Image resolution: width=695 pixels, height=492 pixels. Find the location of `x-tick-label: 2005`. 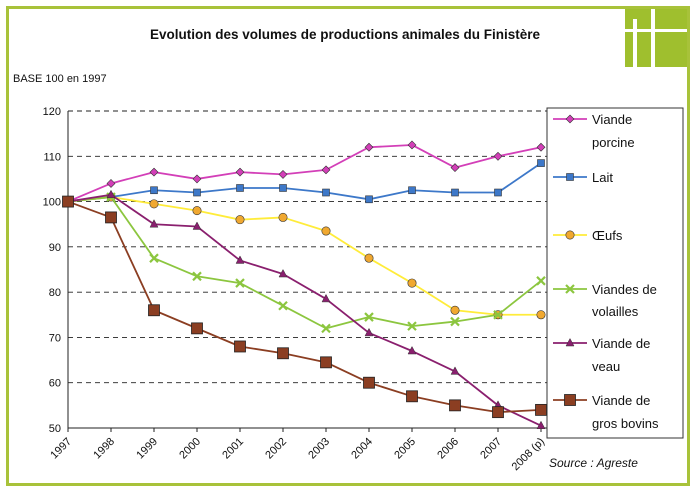

x-tick-label: 2005 is located at coordinates (405, 449).